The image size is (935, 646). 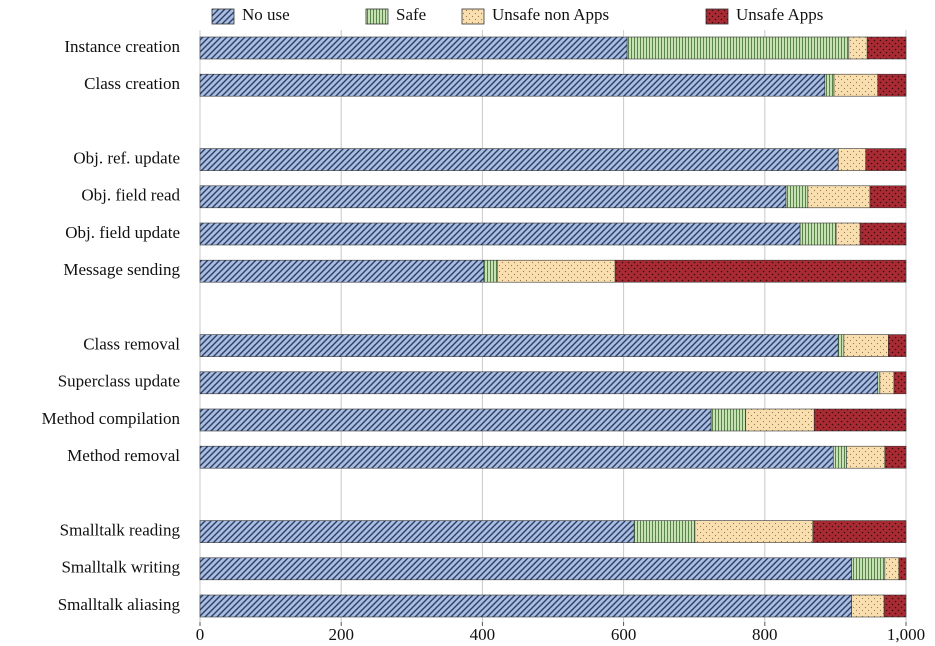 What do you see at coordinates (779, 14) in the screenshot?
I see `legend-label: Unsafe Apps` at bounding box center [779, 14].